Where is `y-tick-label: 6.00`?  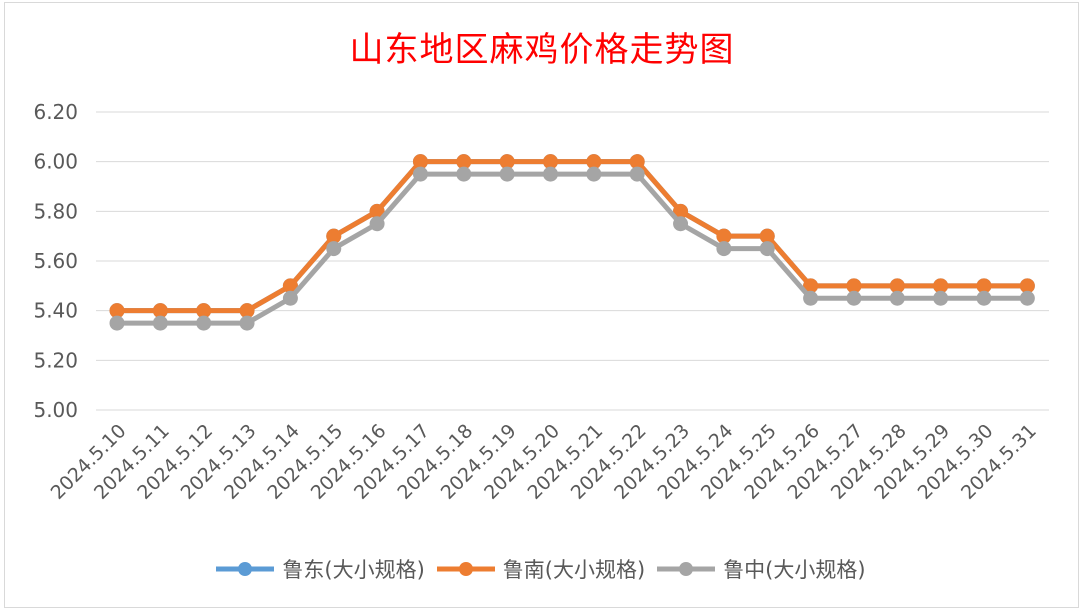 y-tick-label: 6.00 is located at coordinates (55, 162).